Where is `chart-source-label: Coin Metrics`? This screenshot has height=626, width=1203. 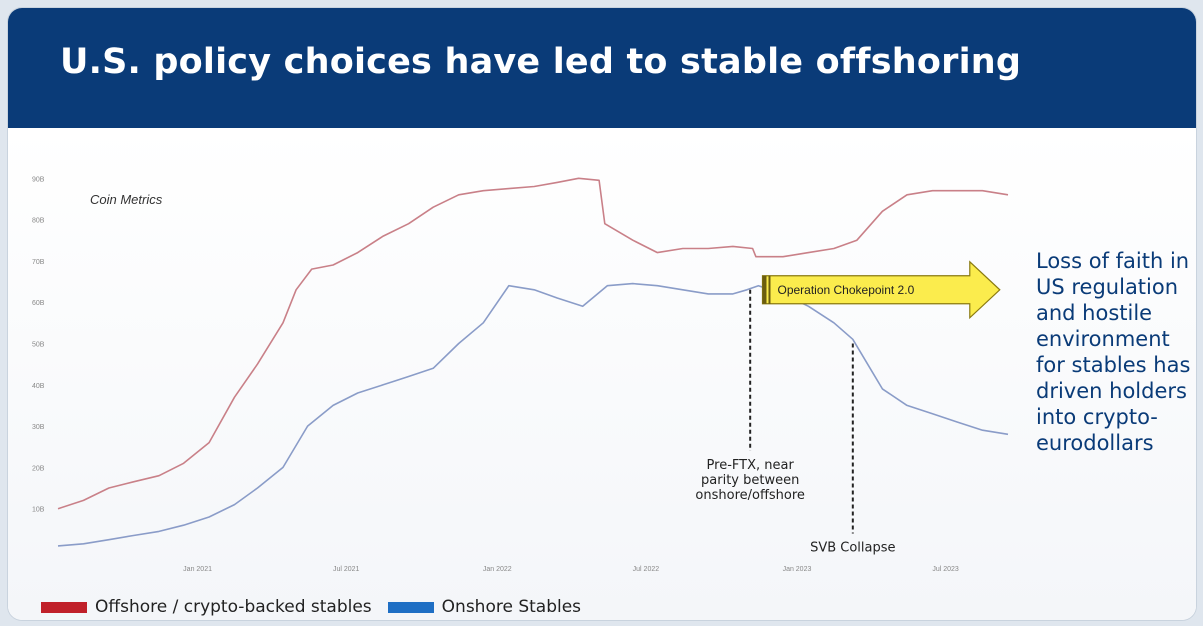 chart-source-label: Coin Metrics is located at coordinates (126, 199).